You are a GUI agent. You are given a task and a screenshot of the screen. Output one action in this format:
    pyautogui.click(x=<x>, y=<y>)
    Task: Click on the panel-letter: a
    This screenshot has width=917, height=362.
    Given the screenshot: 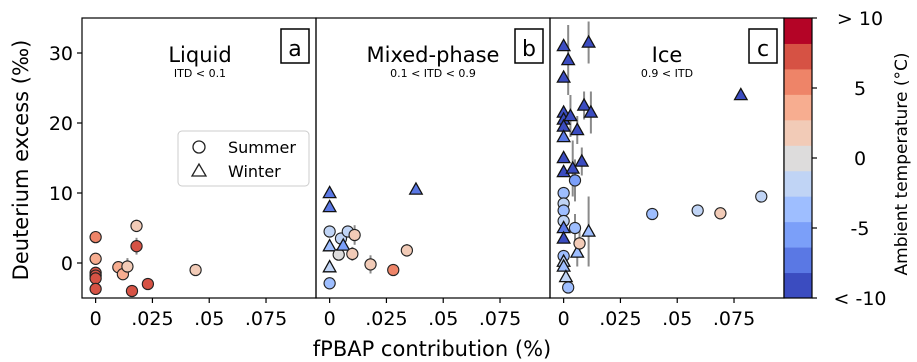 What is the action you would take?
    pyautogui.click(x=295, y=46)
    